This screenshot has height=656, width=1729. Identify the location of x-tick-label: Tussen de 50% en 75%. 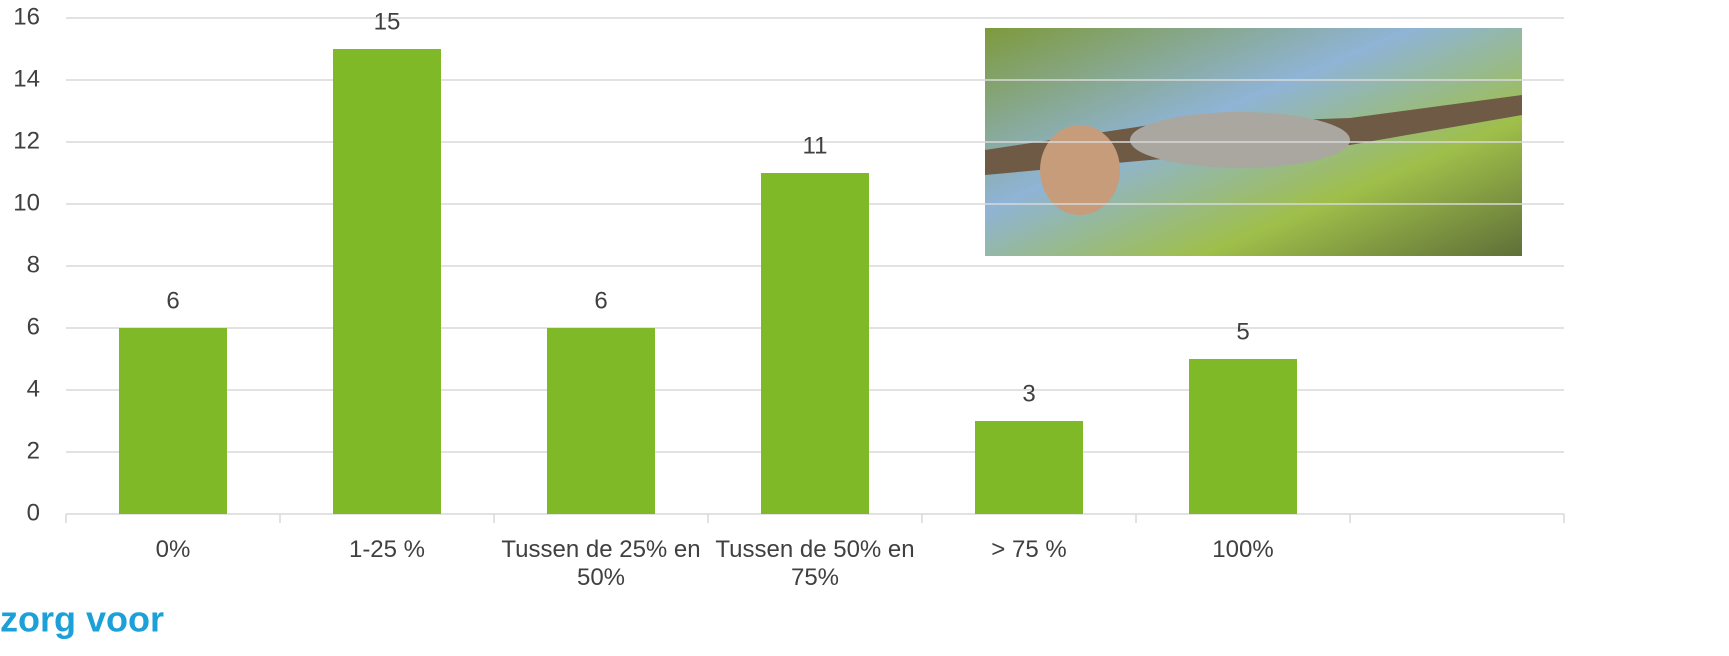
(815, 563).